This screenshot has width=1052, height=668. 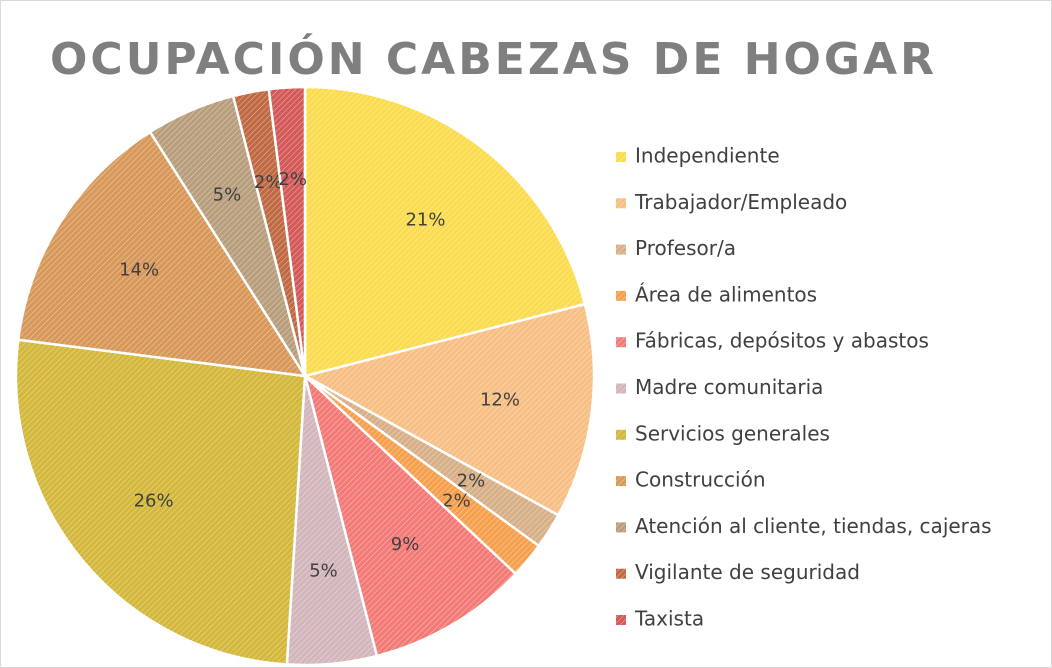 What do you see at coordinates (747, 572) in the screenshot?
I see `legend-label: Vigilante de seguridad` at bounding box center [747, 572].